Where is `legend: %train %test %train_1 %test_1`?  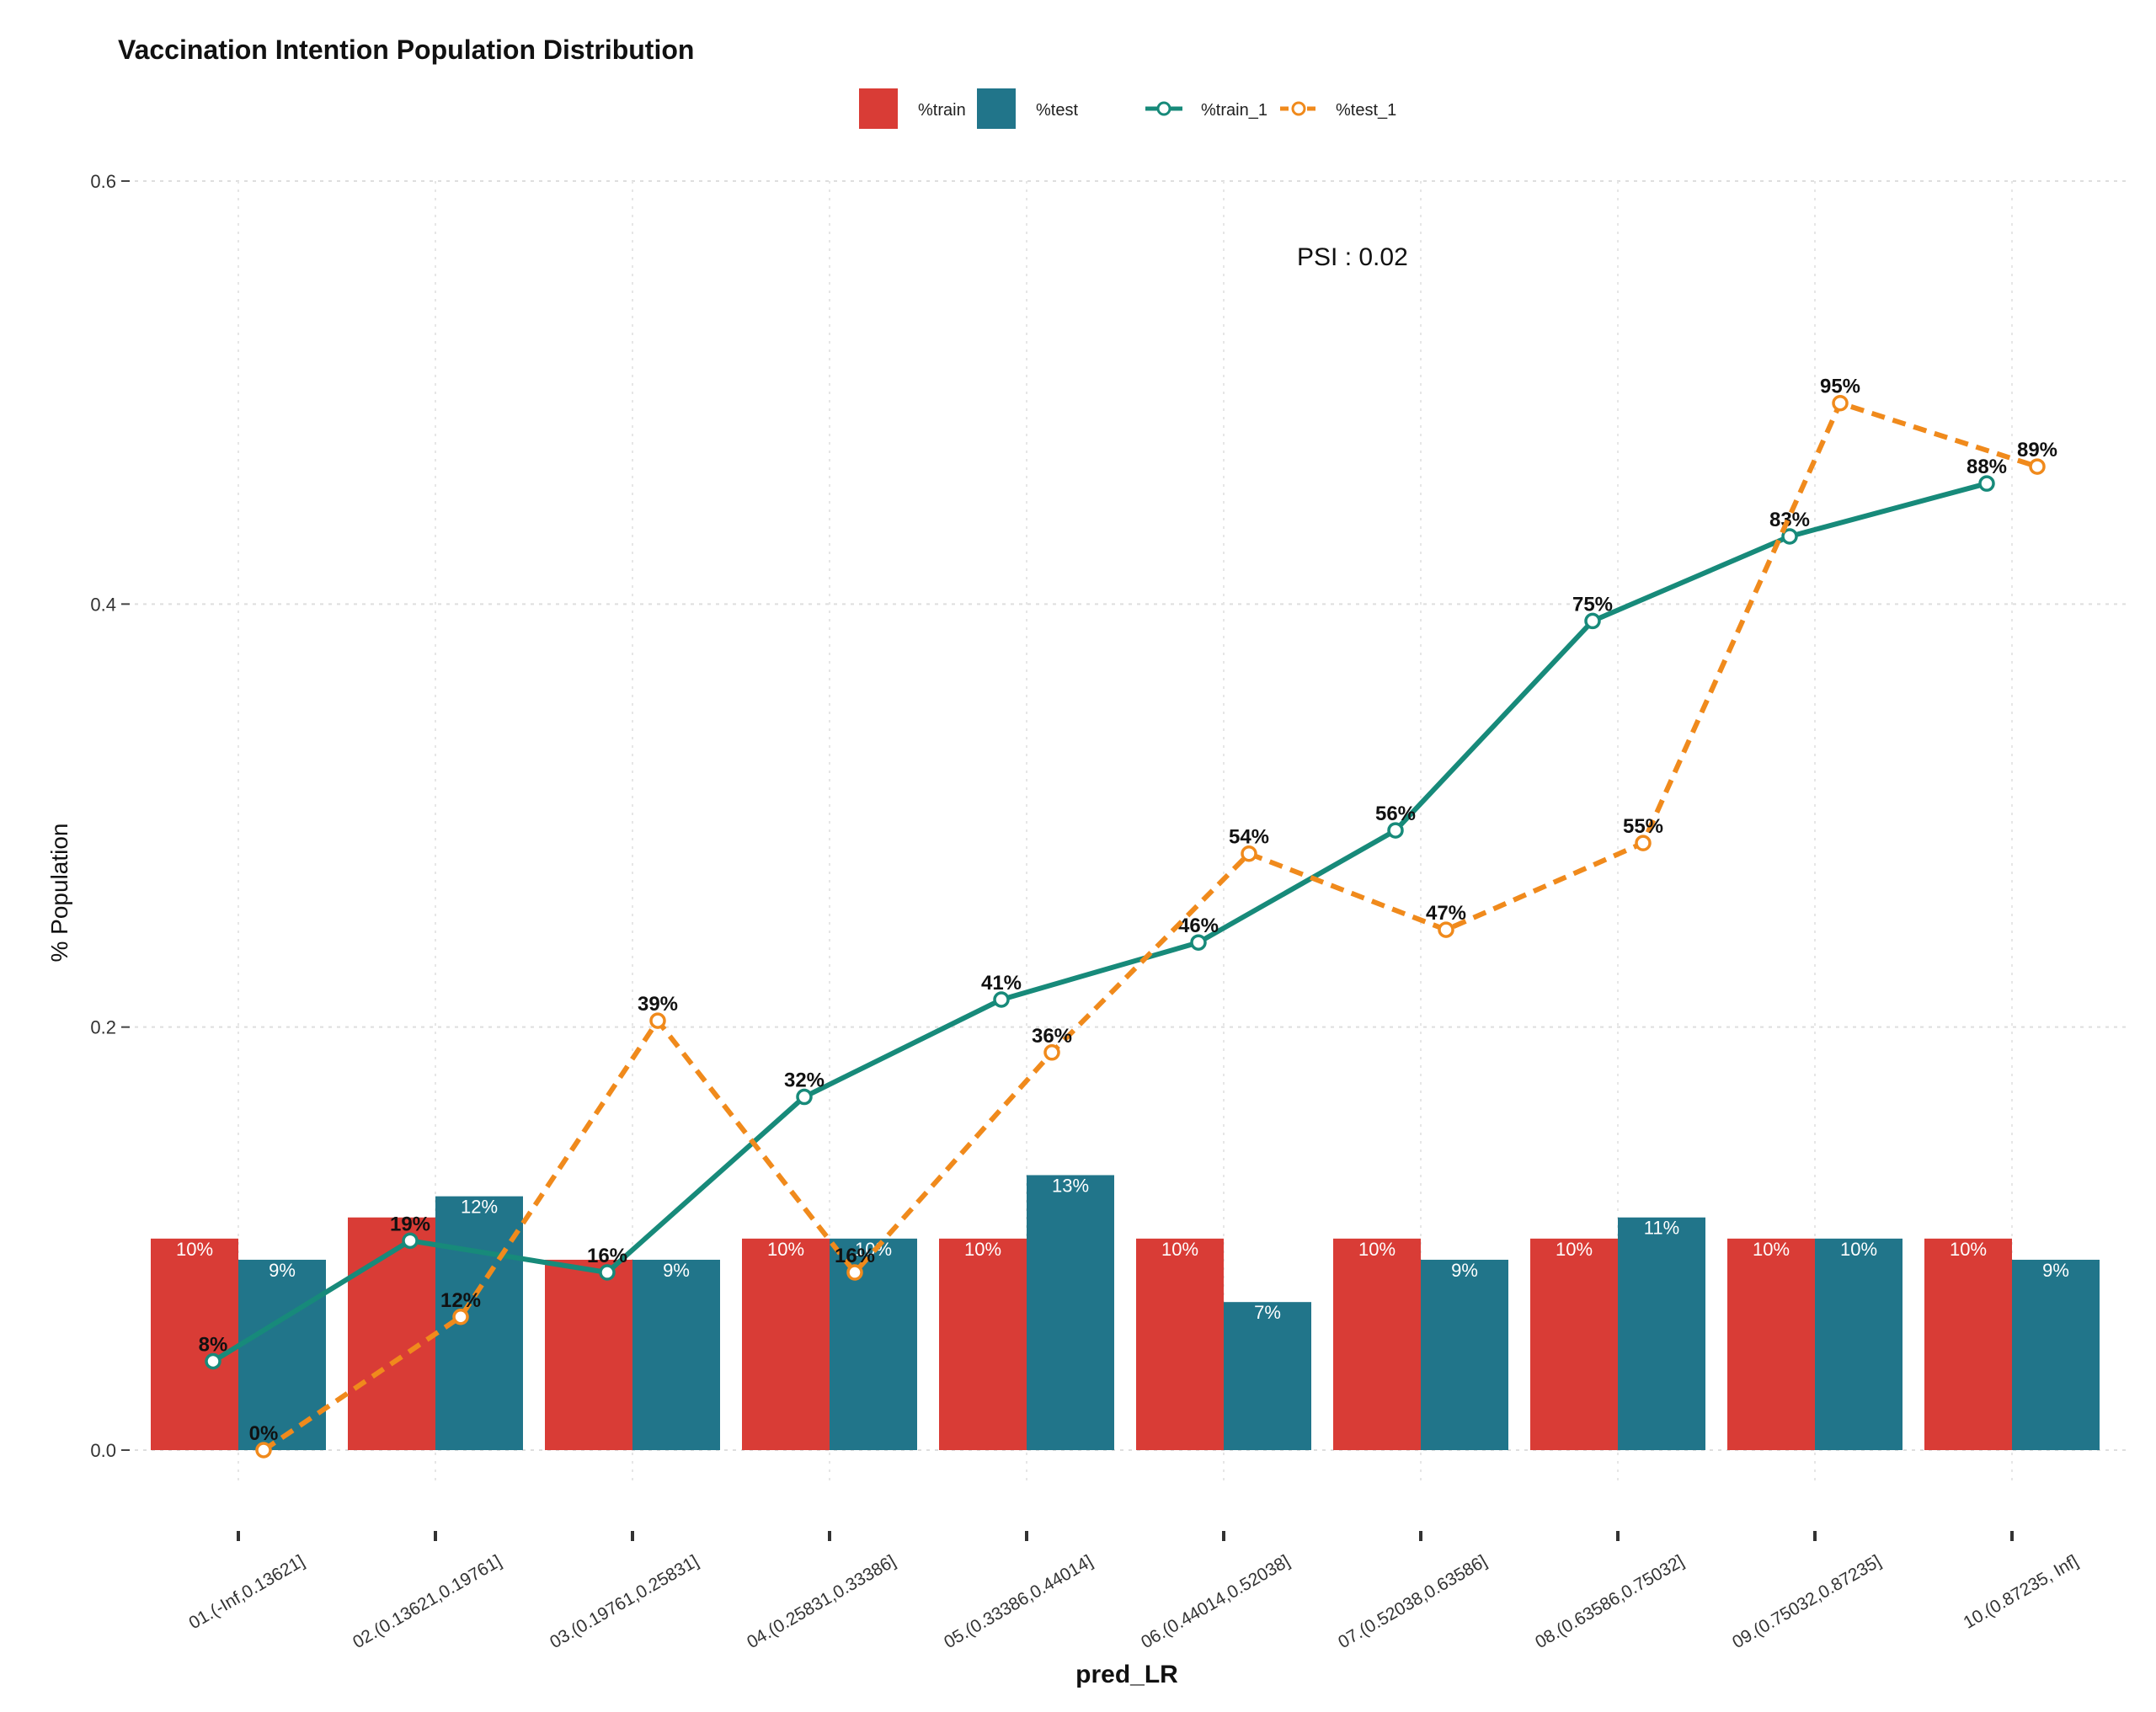 legend: %train %test %train_1 %test_1 is located at coordinates (1127, 108).